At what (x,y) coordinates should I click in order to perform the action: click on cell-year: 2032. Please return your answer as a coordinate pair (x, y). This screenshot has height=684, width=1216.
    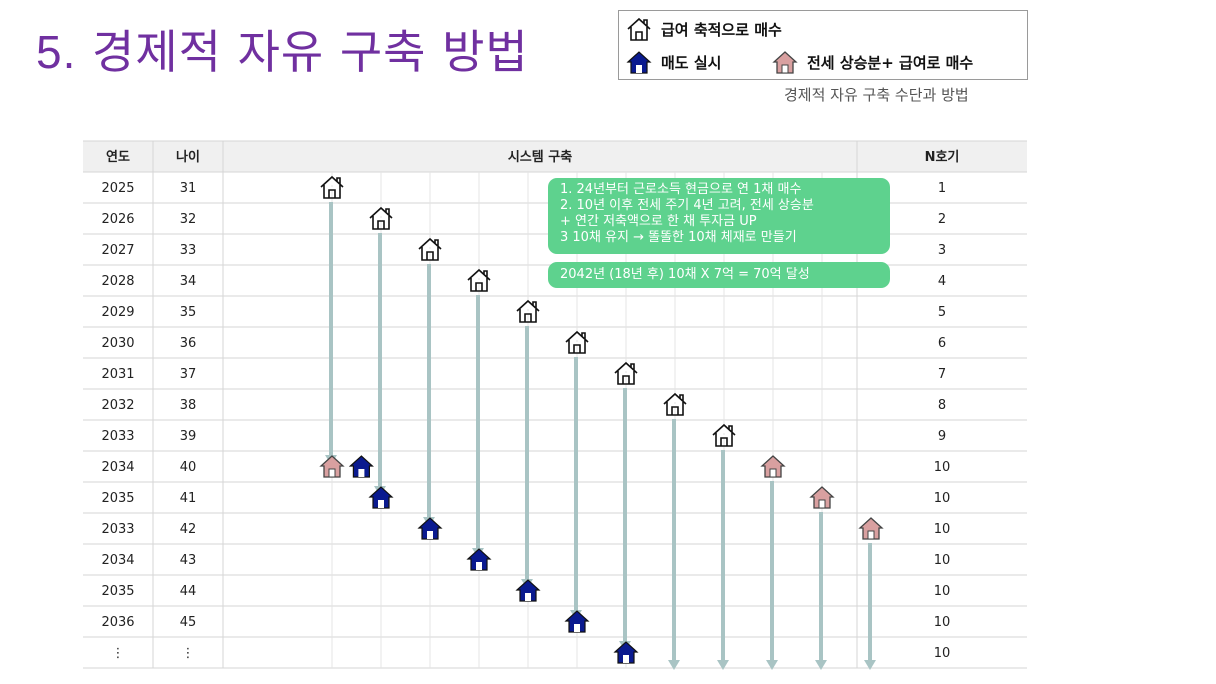
    Looking at the image, I should click on (117, 405).